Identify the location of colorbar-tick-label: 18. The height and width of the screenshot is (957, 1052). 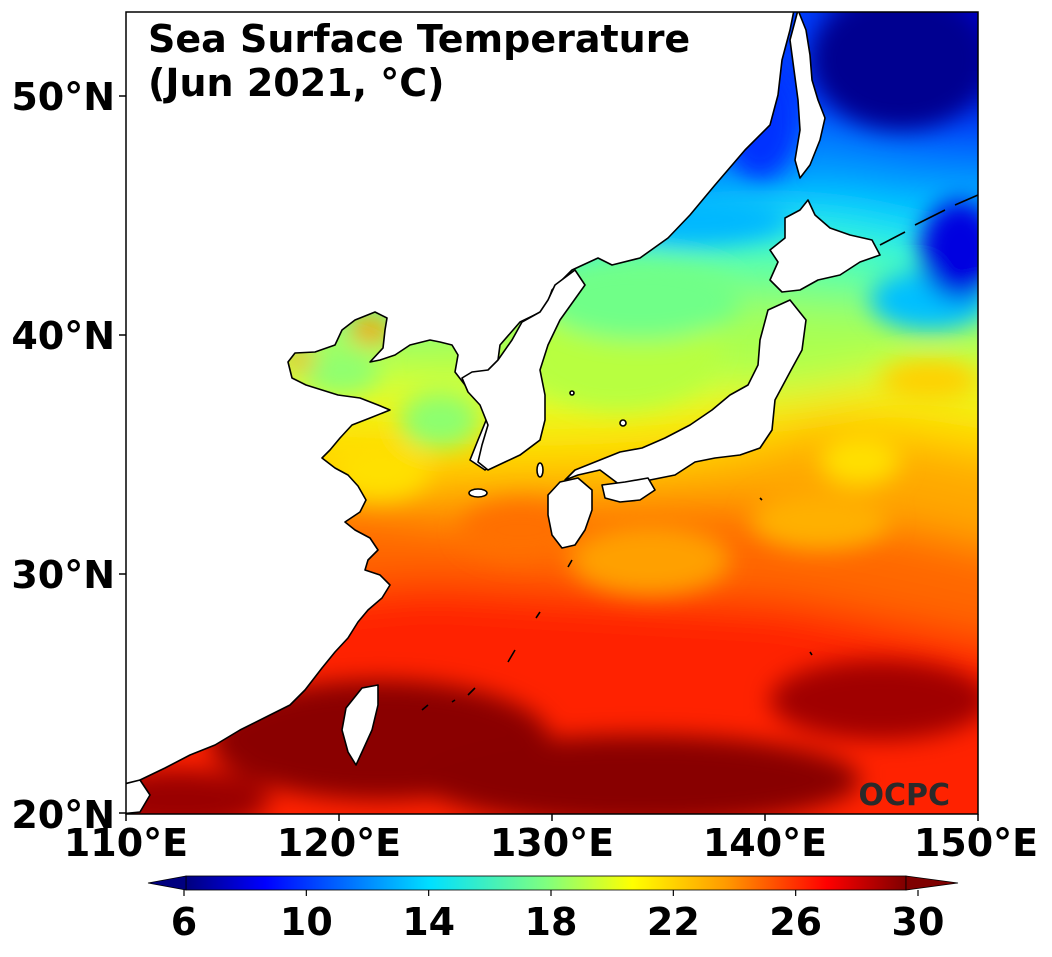
(551, 922).